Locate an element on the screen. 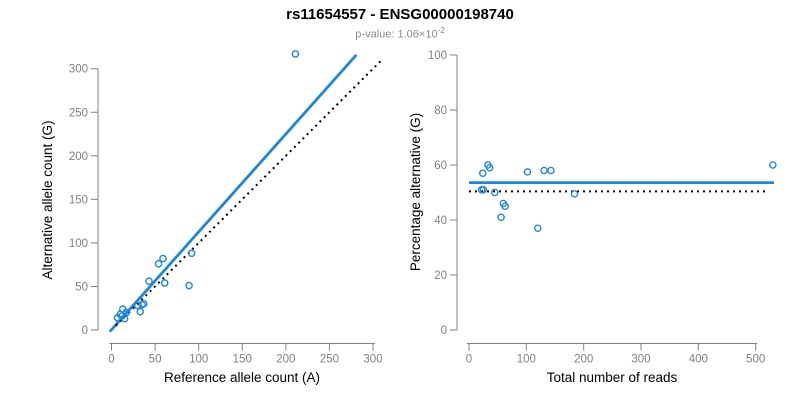 The height and width of the screenshot is (400, 800). y-tick-label: 40 is located at coordinates (440, 221).